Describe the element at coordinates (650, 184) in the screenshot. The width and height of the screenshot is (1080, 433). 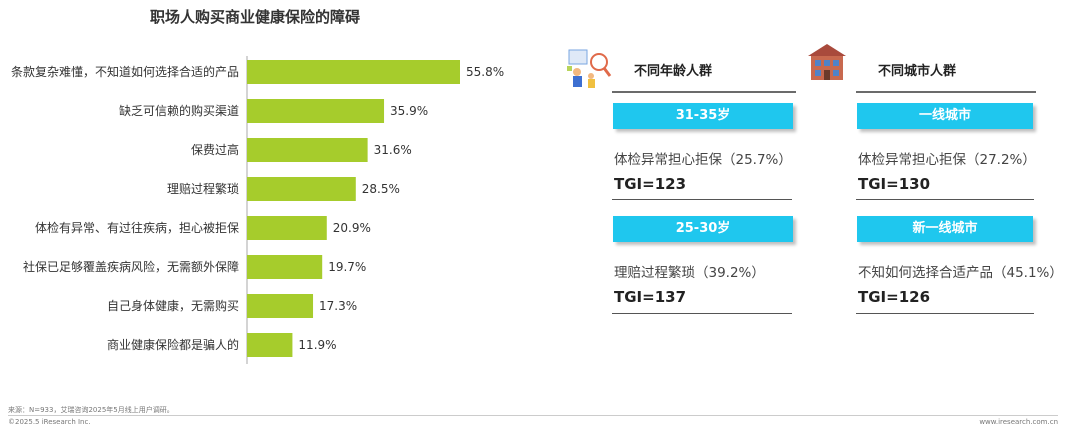
I see `age-tgi-31-35: TGI=123` at that location.